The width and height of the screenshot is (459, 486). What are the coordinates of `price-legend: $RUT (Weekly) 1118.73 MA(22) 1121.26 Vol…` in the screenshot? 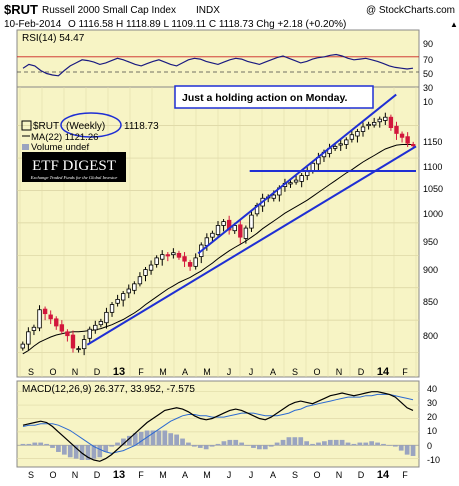 It's located at (90, 132).